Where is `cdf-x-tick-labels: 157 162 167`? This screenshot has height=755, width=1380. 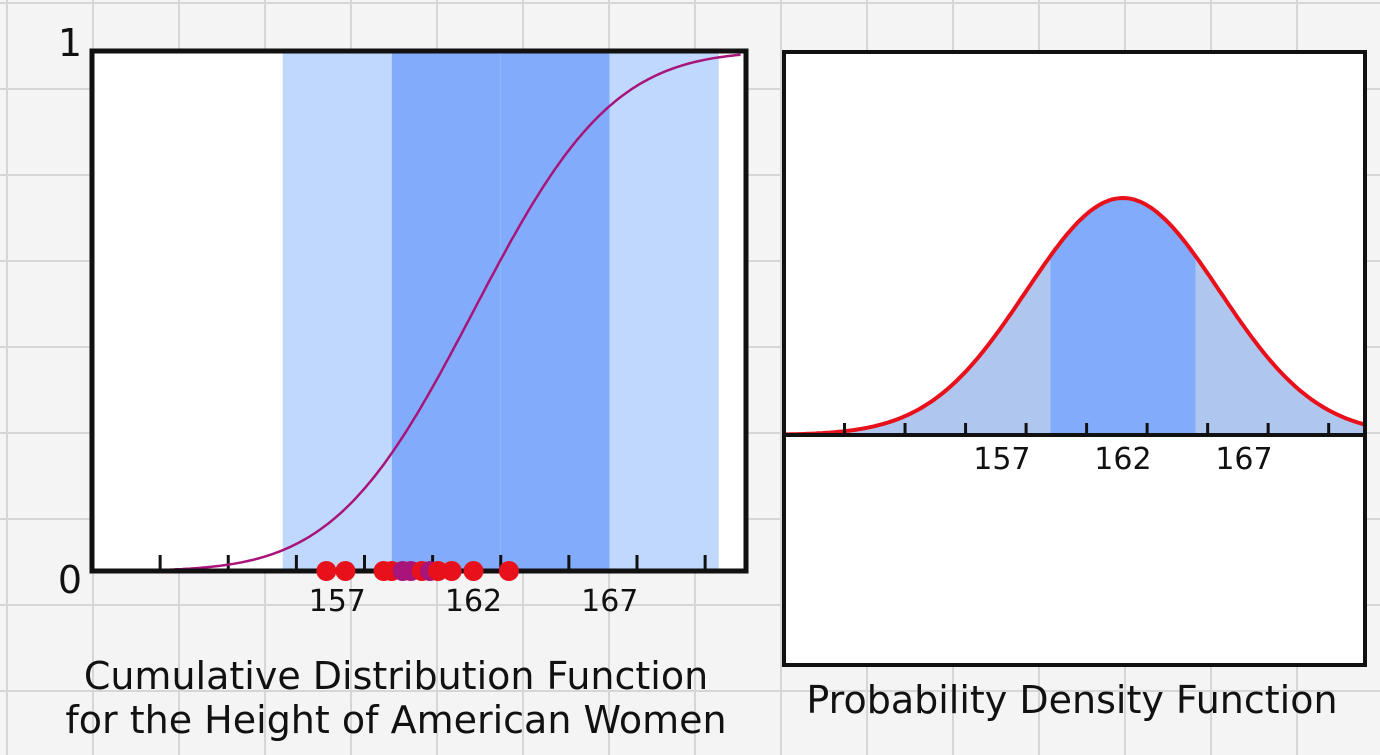
cdf-x-tick-labels: 157 162 167 is located at coordinates (474, 601).